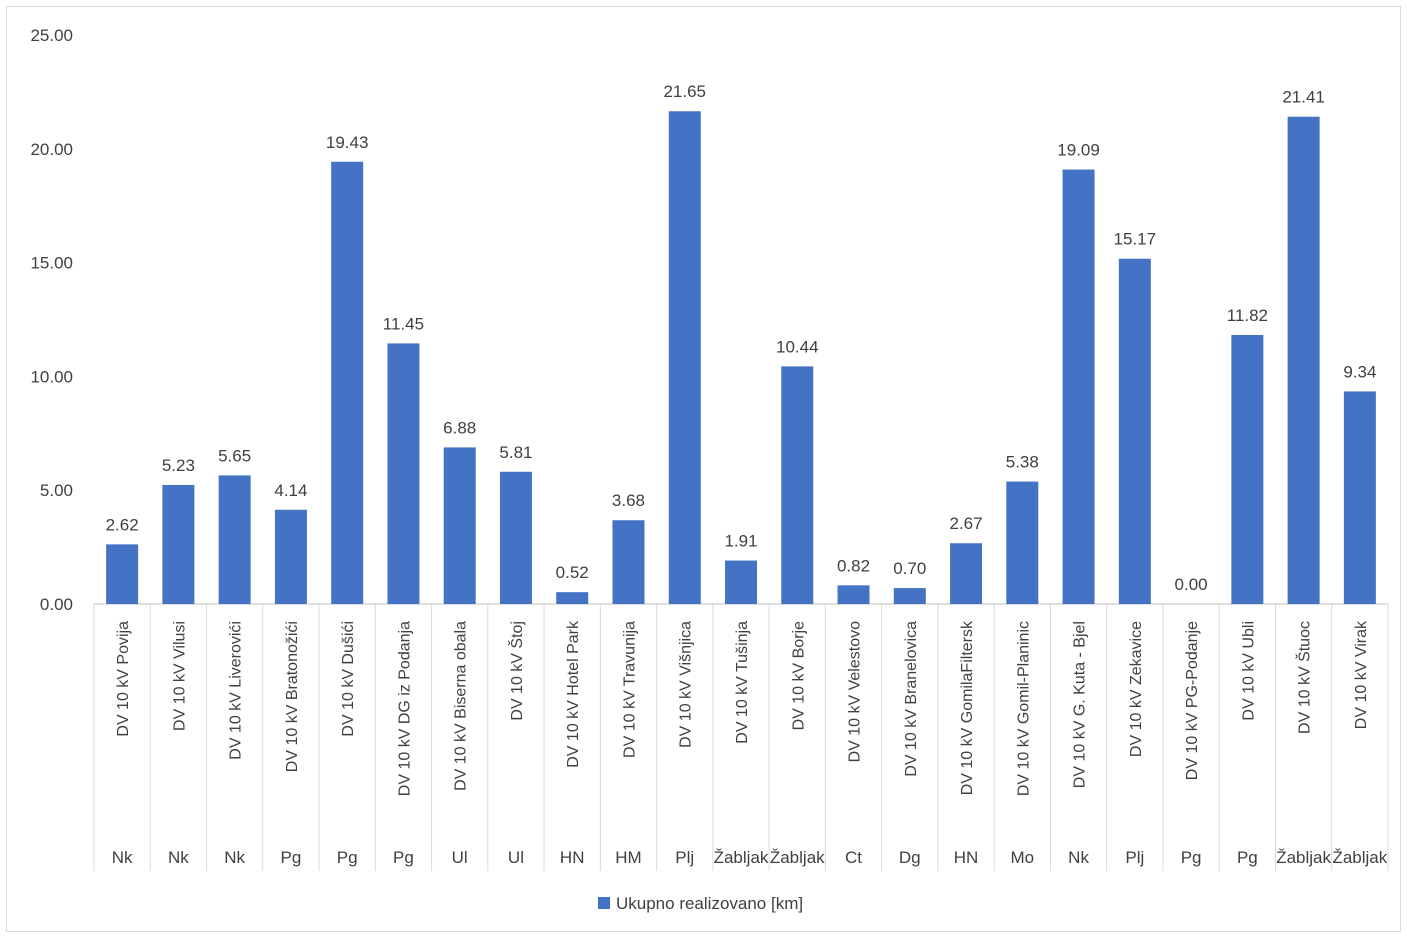 This screenshot has height=938, width=1407. What do you see at coordinates (348, 679) in the screenshot?
I see `category-label: DV 10 kV Dušići` at bounding box center [348, 679].